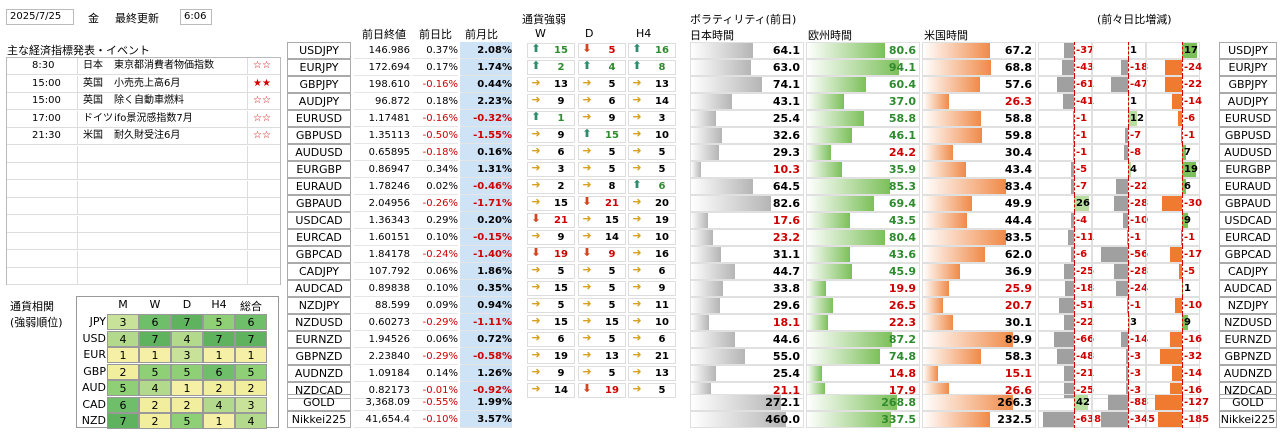  I want to click on date-box: 2025/7/25, so click(40, 17).